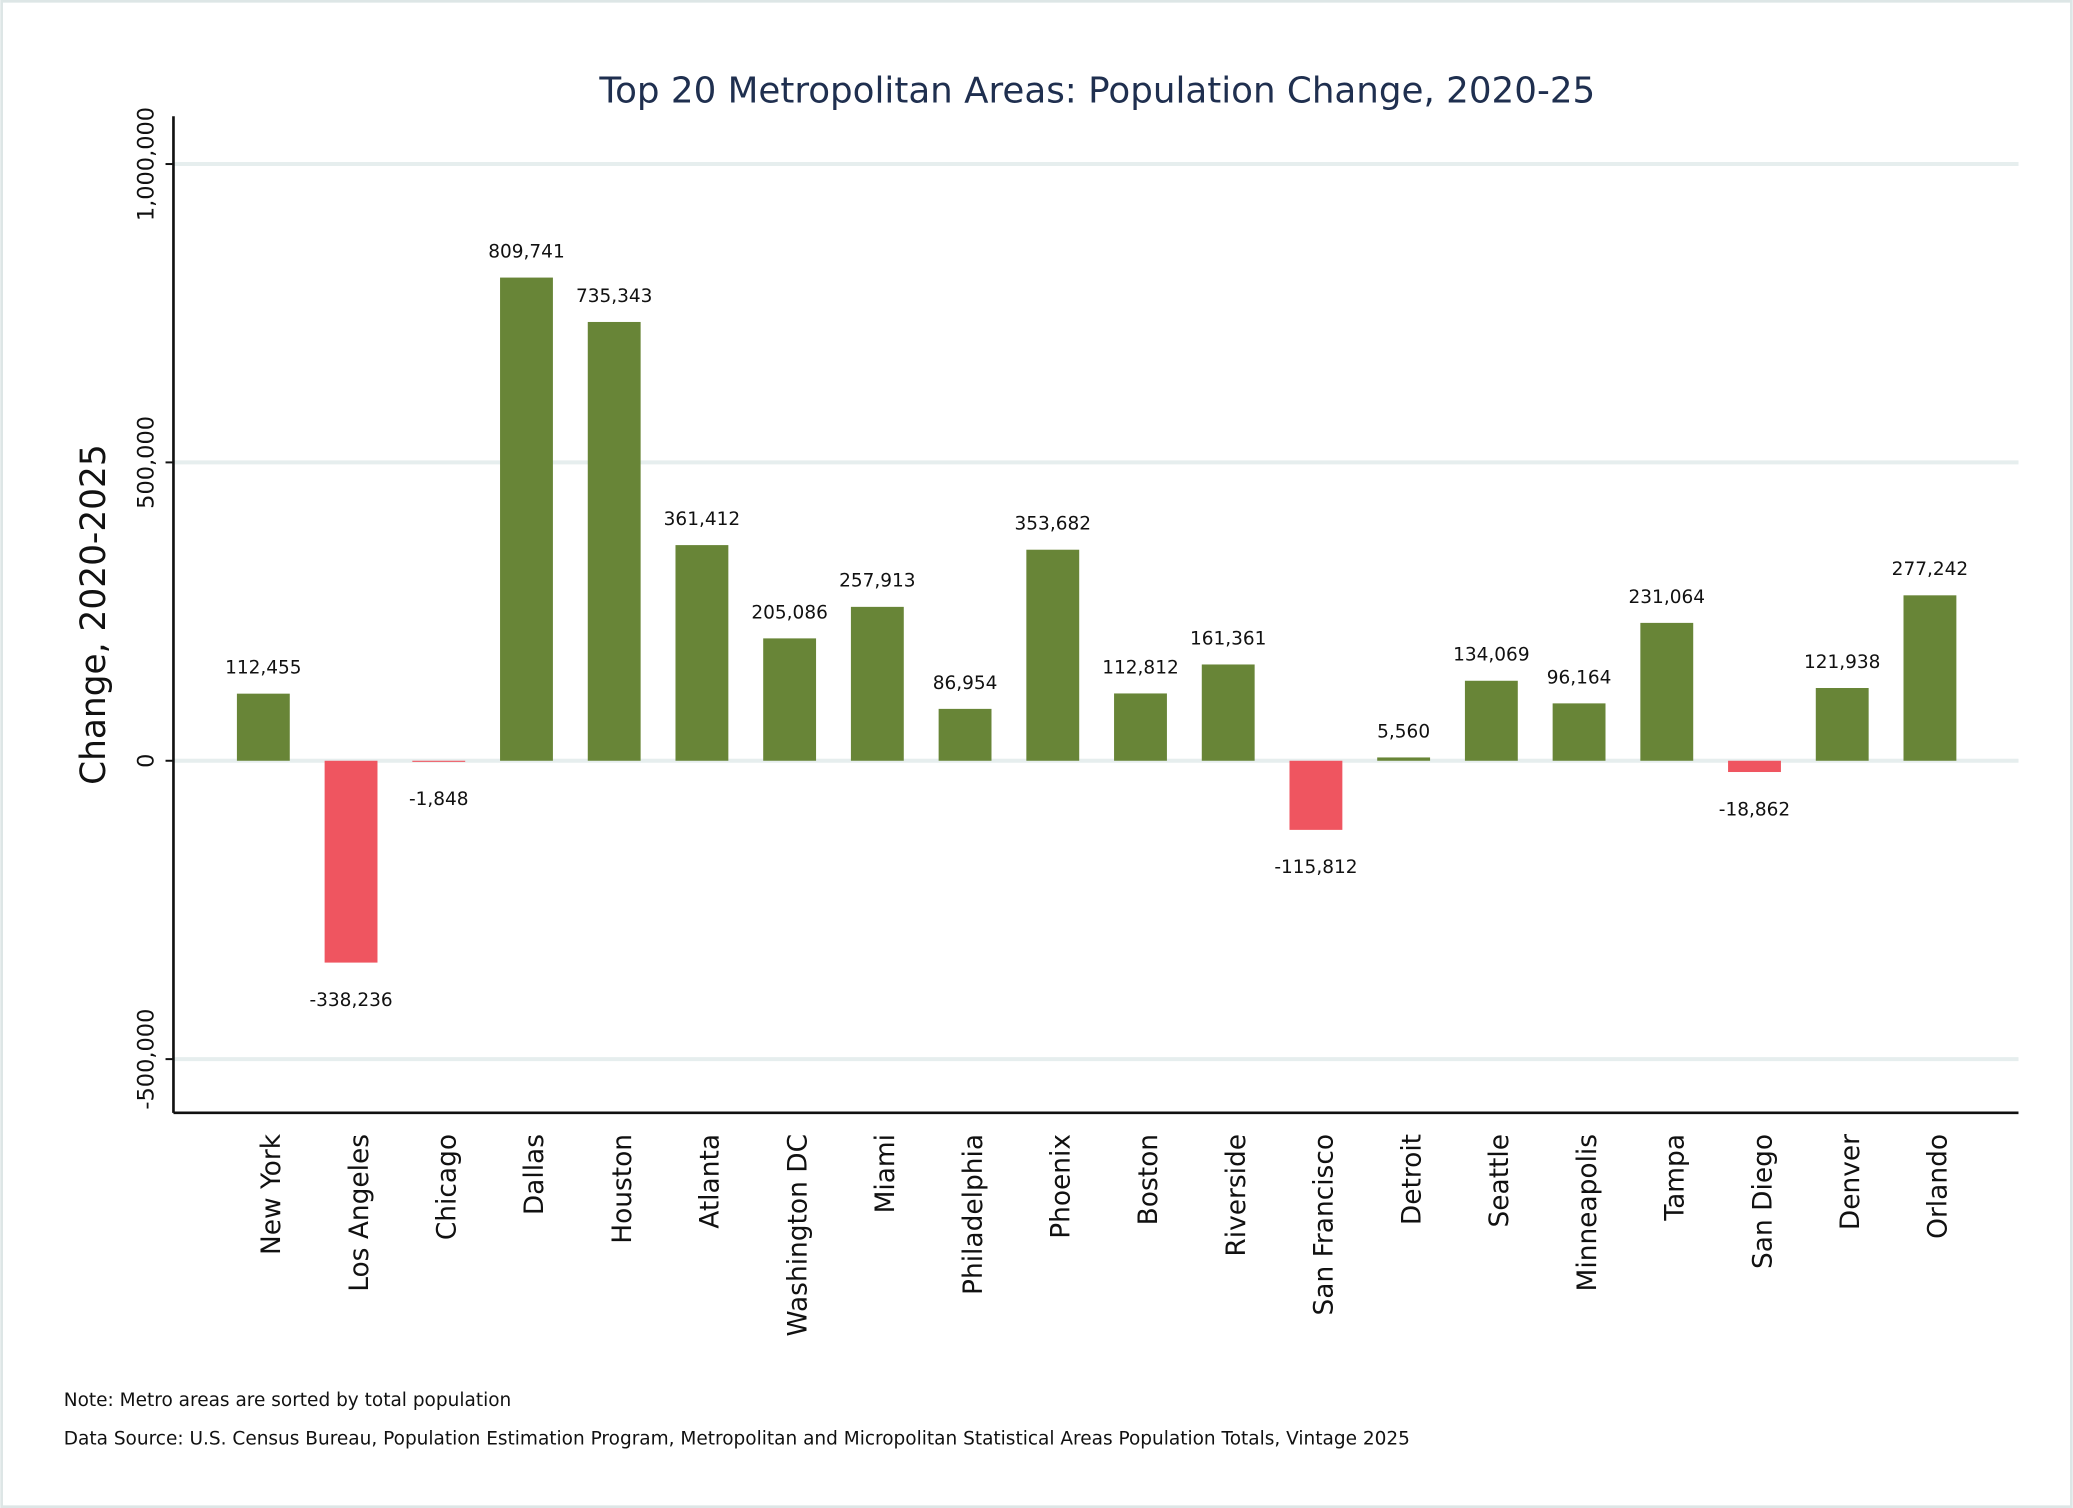 The width and height of the screenshot is (2073, 1508). What do you see at coordinates (614, 296) in the screenshot?
I see `value-label: 735,343` at bounding box center [614, 296].